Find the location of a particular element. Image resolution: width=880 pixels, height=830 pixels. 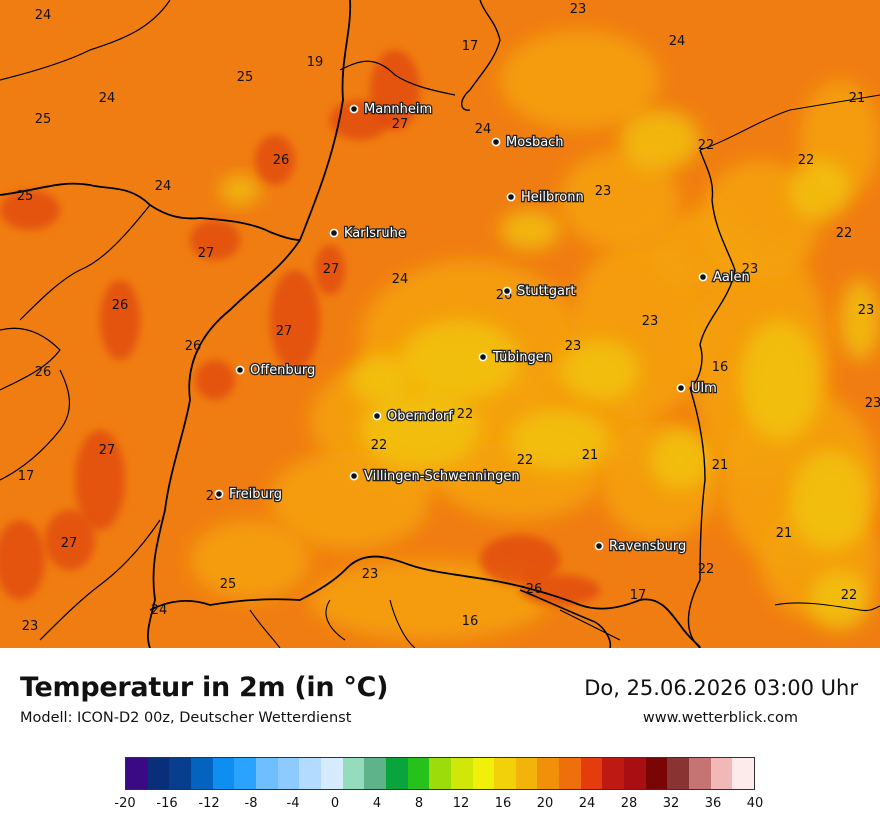

city-label: Tübingen is located at coordinates (522, 357).